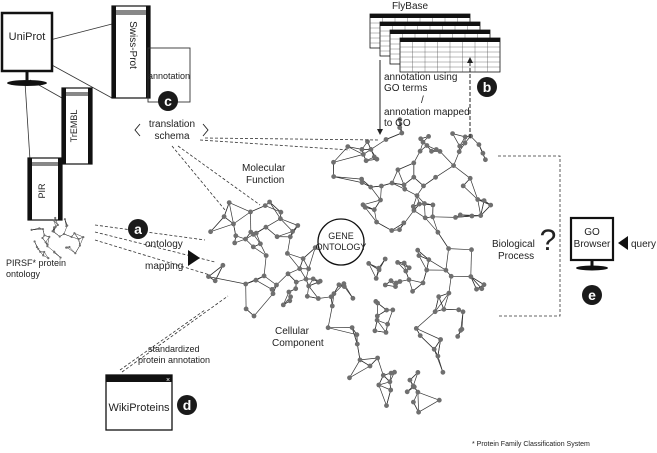 The width and height of the screenshot is (657, 453). Describe the element at coordinates (172, 124) in the screenshot. I see `translation-label-line1: translation` at that location.